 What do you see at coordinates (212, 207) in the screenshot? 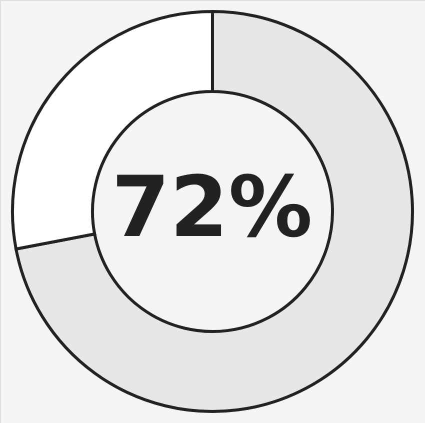
I see `text: 72%` at bounding box center [212, 207].